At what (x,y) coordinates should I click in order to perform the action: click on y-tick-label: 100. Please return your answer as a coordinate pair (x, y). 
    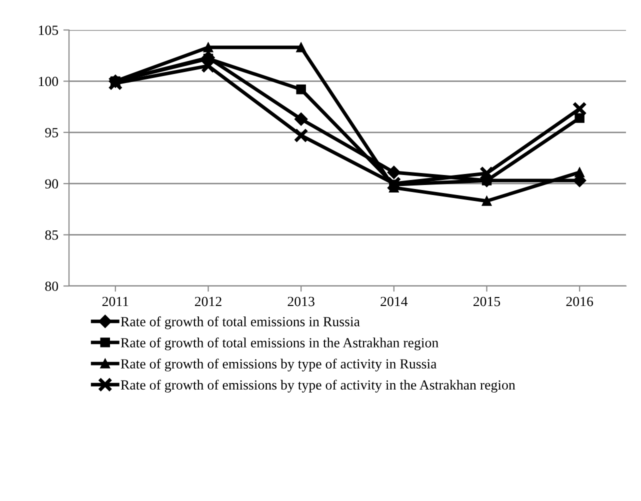
    Looking at the image, I should click on (48, 81).